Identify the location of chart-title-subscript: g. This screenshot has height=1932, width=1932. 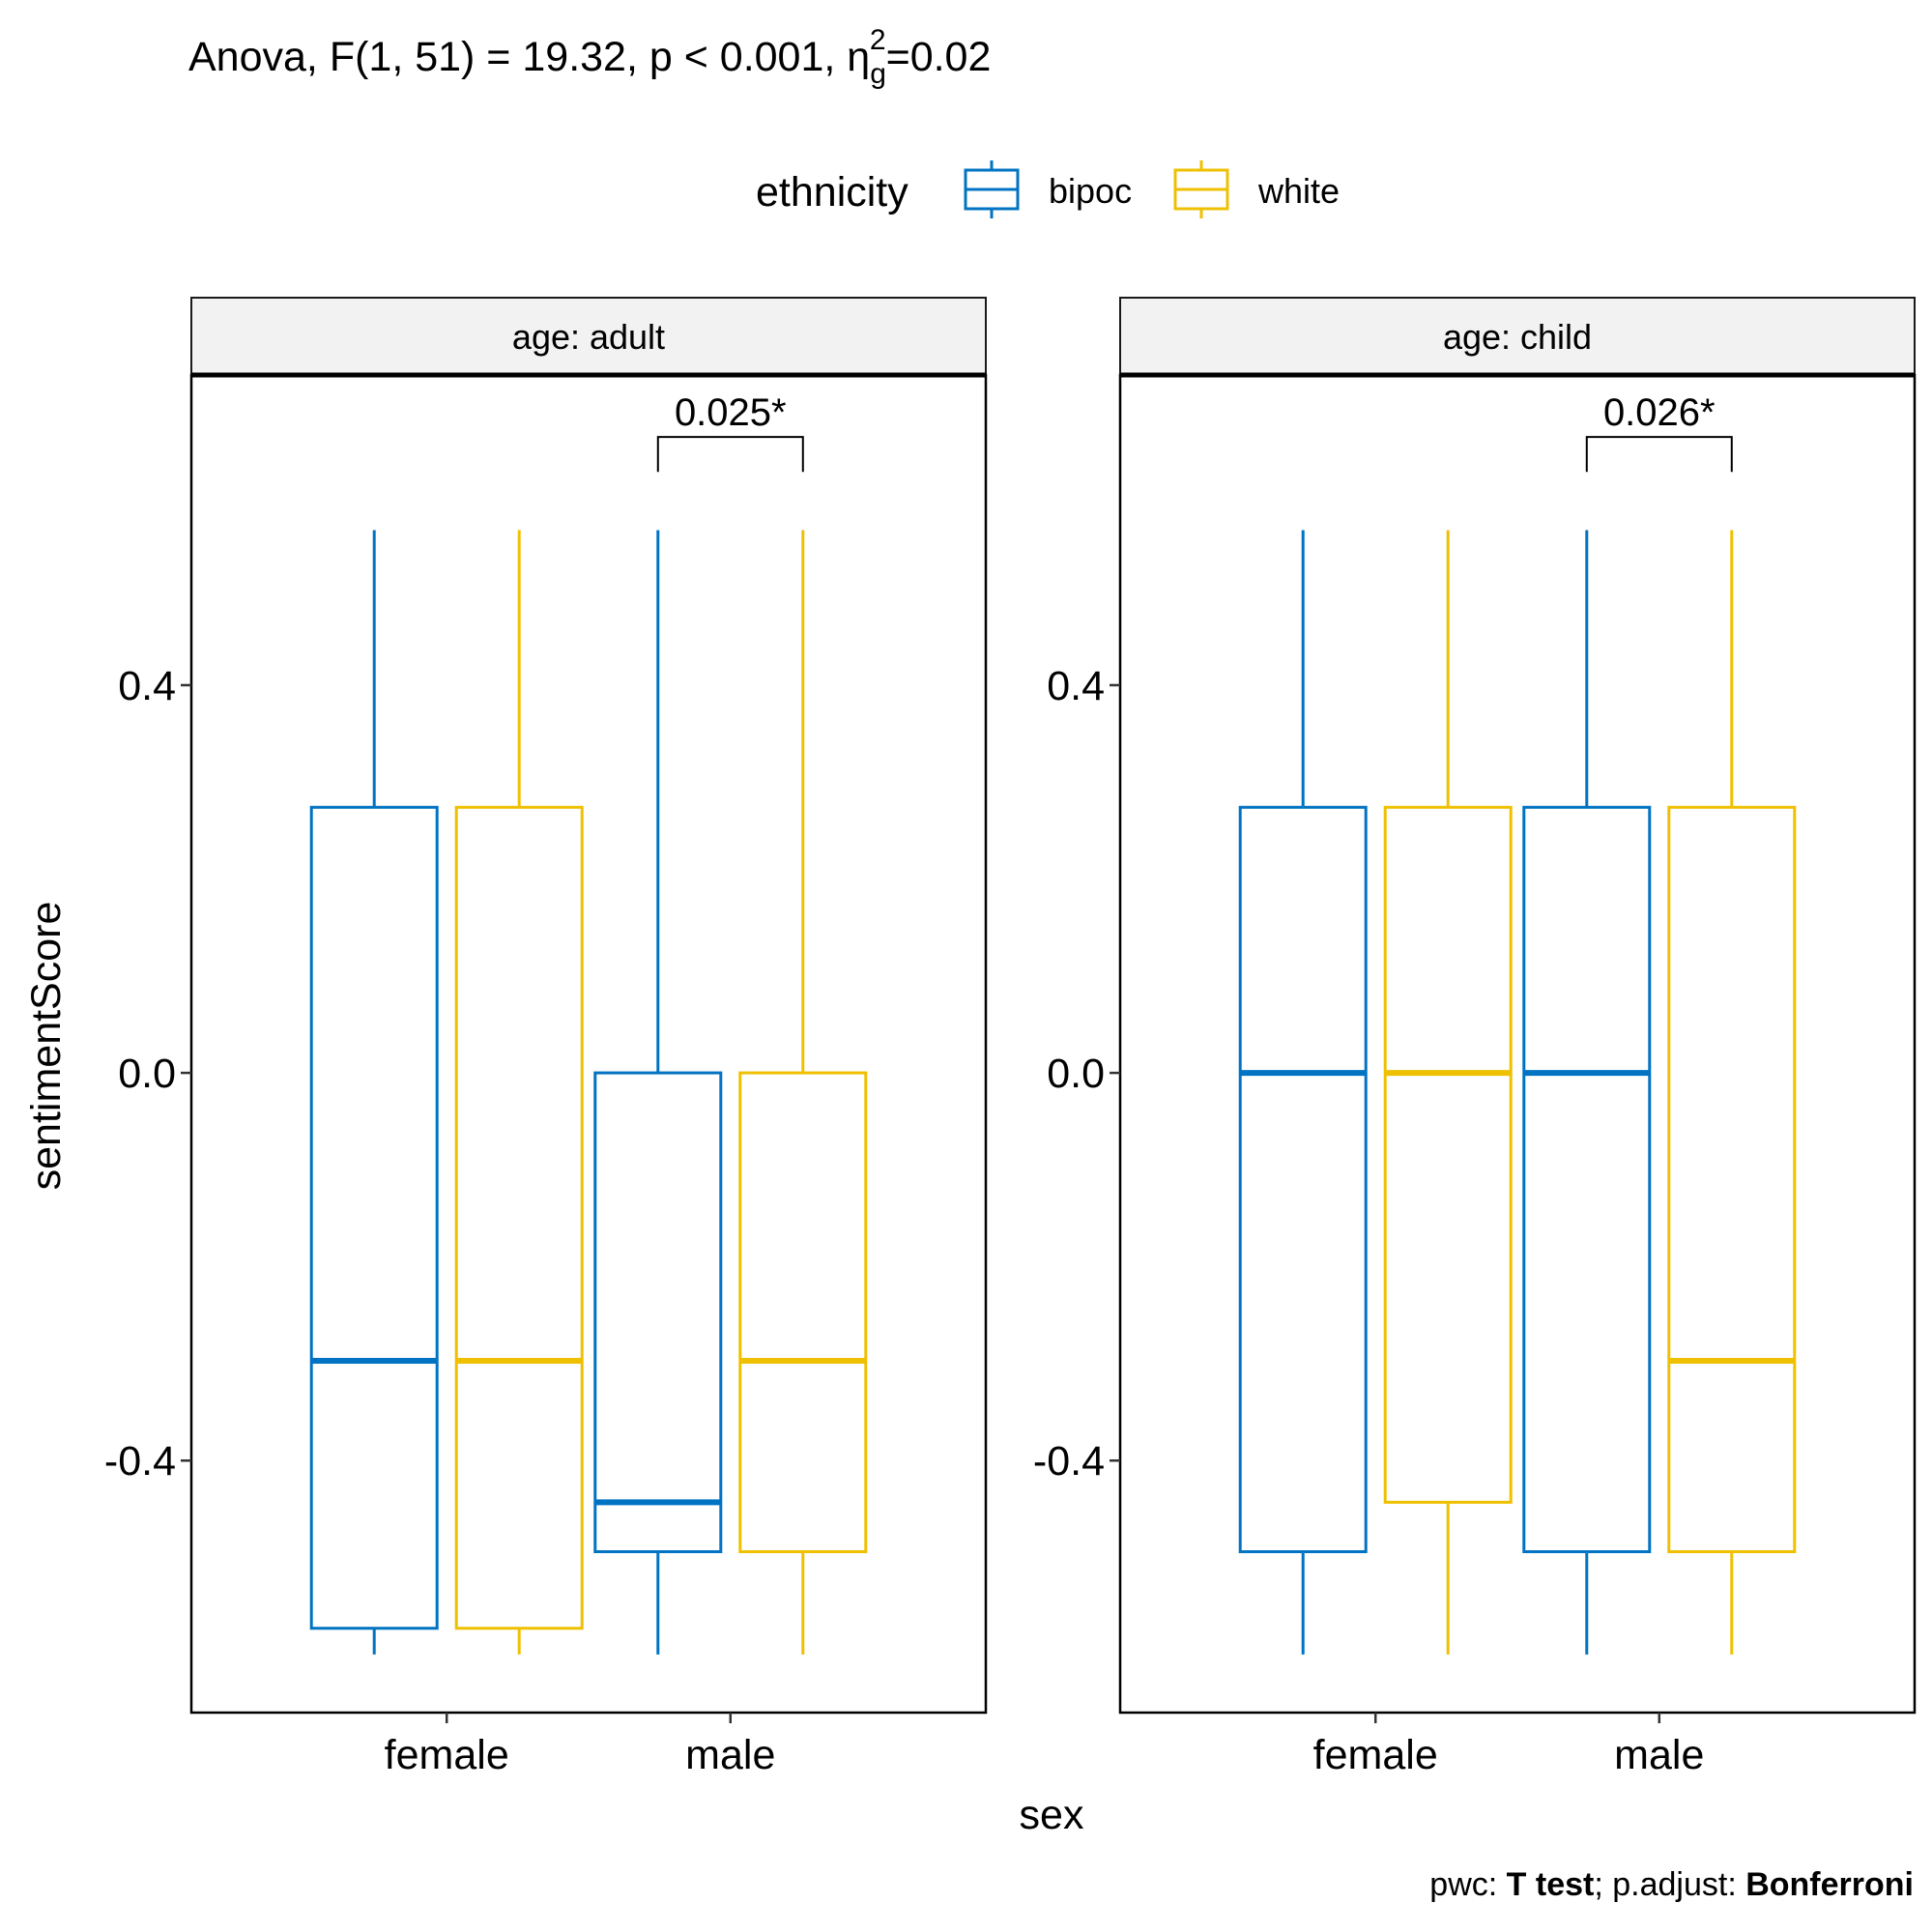
(878, 74).